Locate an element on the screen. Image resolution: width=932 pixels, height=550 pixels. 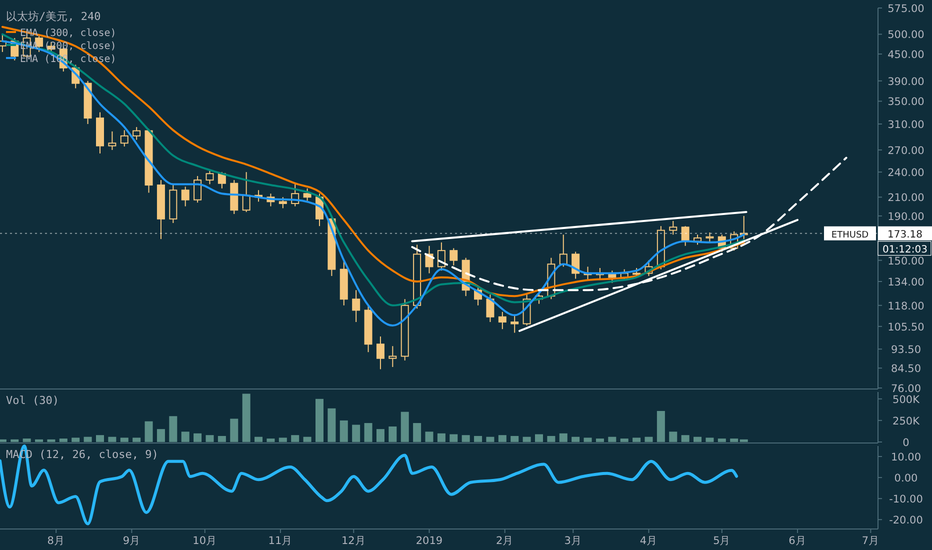
y-tick-label: 500.00 is located at coordinates (906, 35).